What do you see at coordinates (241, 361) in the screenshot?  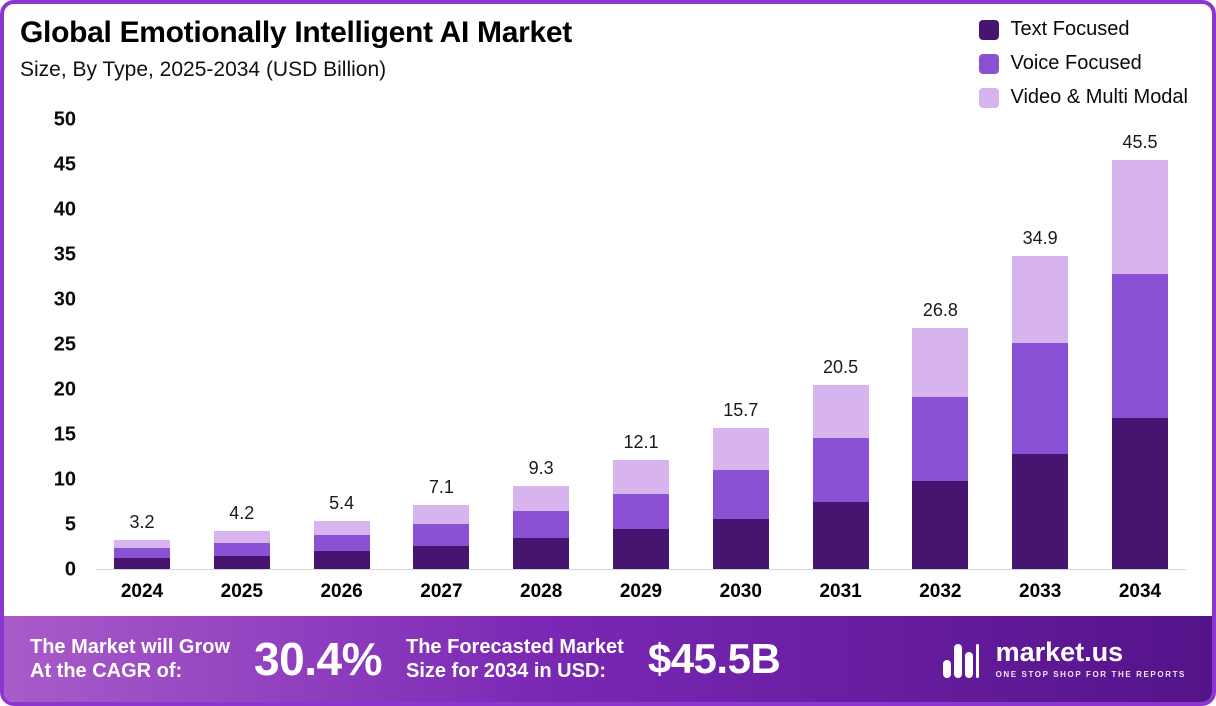 I see `bar-group: 4.2 2025` at bounding box center [241, 361].